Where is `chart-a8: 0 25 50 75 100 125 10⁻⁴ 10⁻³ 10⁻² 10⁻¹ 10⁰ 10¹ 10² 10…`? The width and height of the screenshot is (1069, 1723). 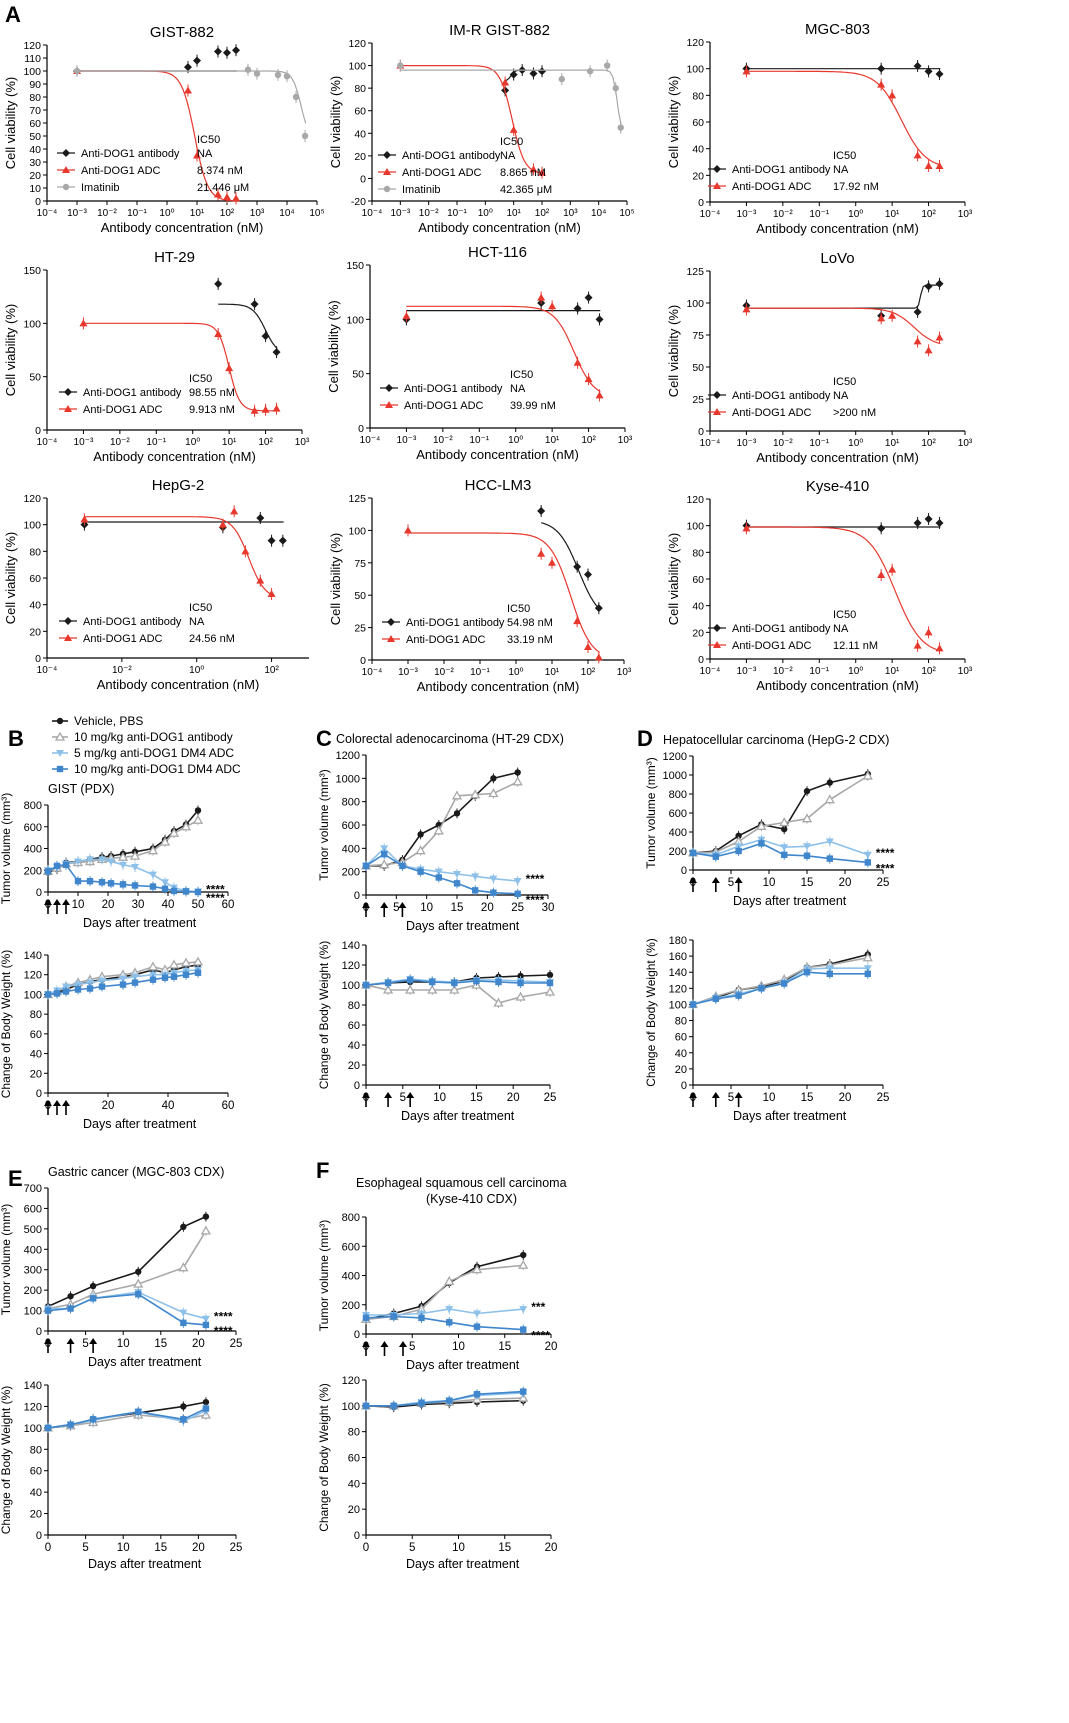
chart-a8: 0 25 50 75 100 125 10⁻⁴ 10⁻³ 10⁻² 10⁻¹ 10⁰ 10¹ 10² 10… is located at coordinates (480, 585).